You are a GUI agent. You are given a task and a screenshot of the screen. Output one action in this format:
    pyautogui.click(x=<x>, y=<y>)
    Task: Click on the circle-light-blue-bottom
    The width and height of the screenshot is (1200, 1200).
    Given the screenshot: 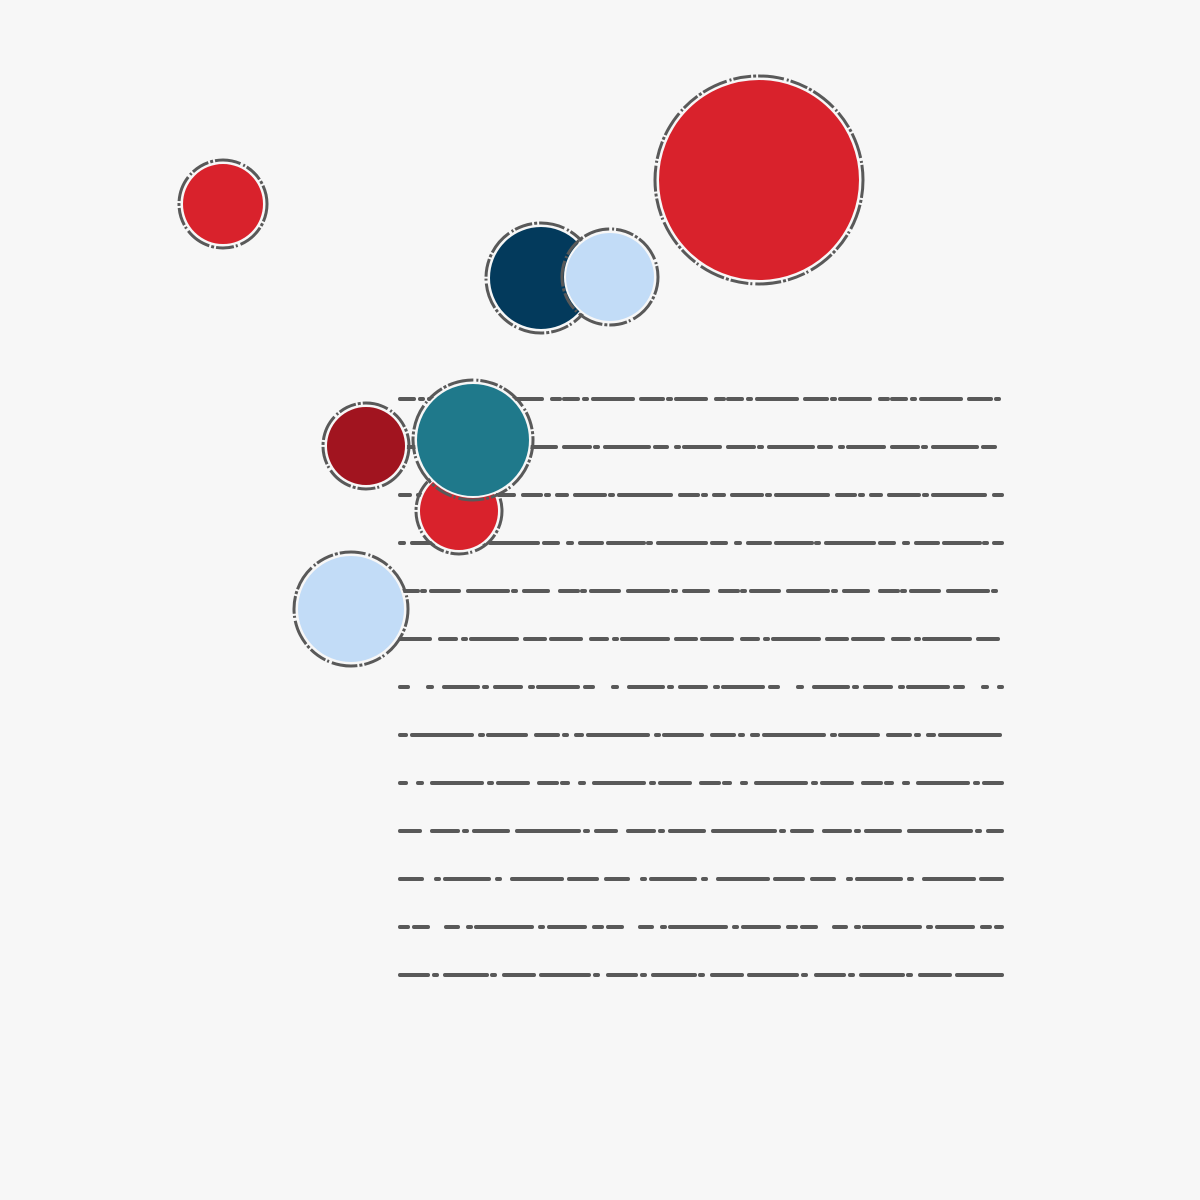 What is the action you would take?
    pyautogui.click(x=351, y=609)
    